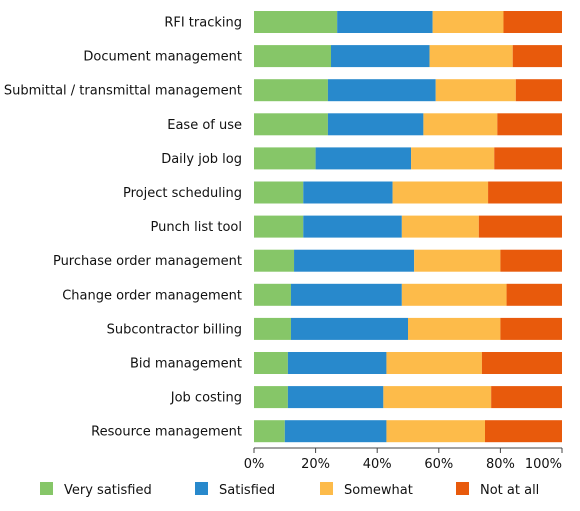 Image resolution: width=580 pixels, height=511 pixels. What do you see at coordinates (454, 294) in the screenshot?
I see `bar-change-order-management-somewhat` at bounding box center [454, 294].